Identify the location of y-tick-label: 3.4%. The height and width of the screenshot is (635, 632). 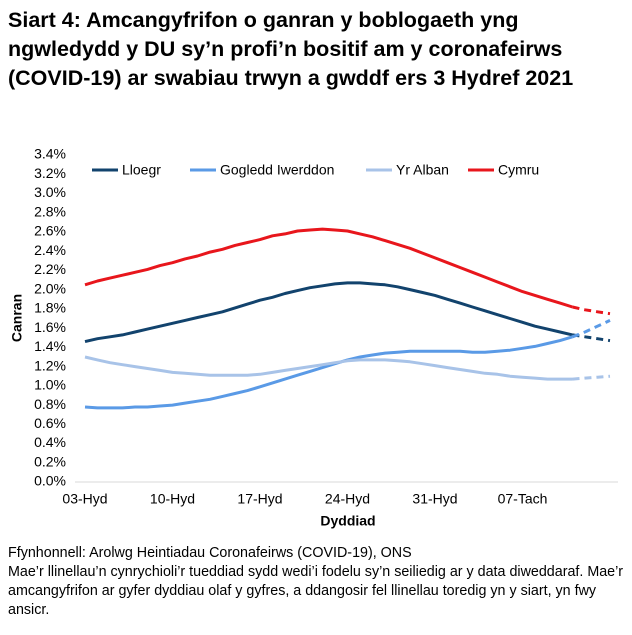
(50, 154).